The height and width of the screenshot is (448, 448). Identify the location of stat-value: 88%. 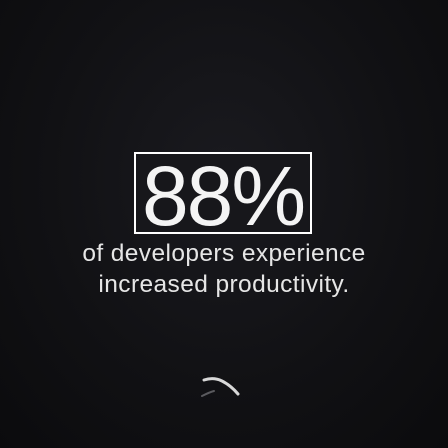
(223, 193).